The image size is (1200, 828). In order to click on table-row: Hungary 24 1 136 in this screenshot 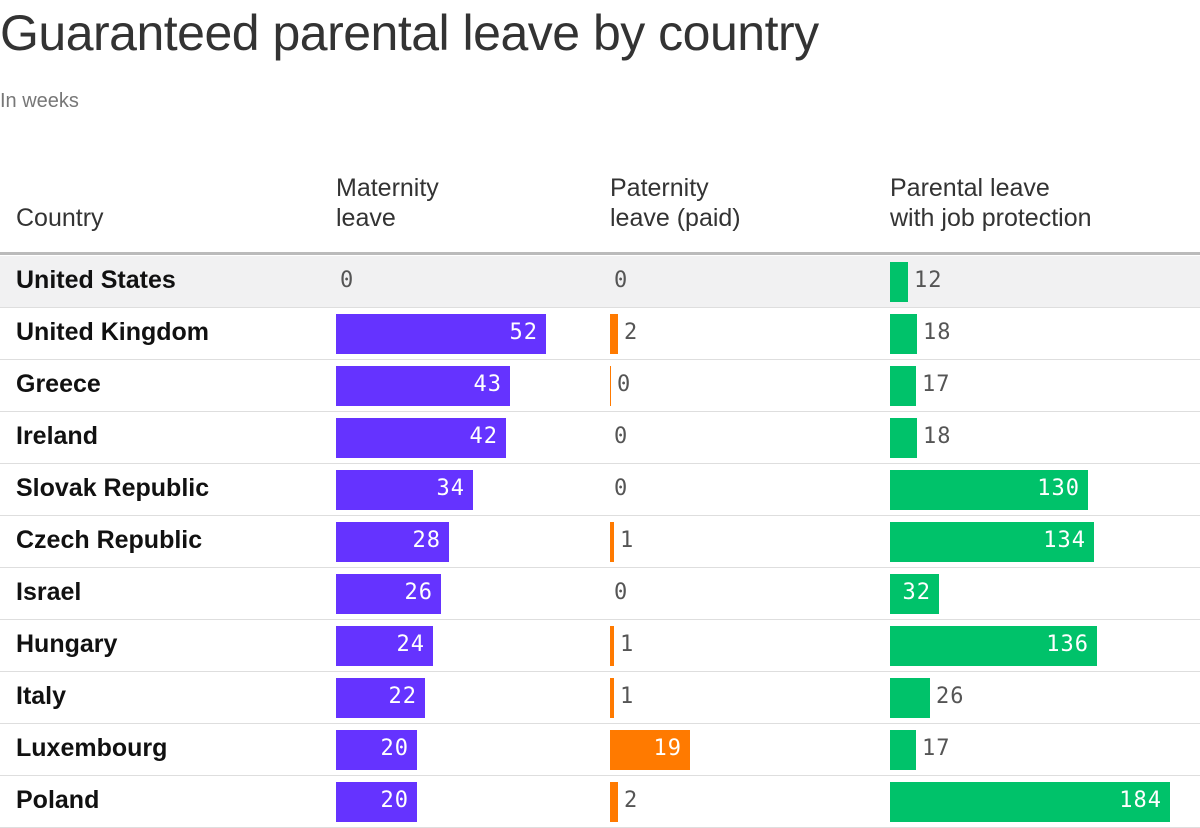, I will do `click(600, 646)`.